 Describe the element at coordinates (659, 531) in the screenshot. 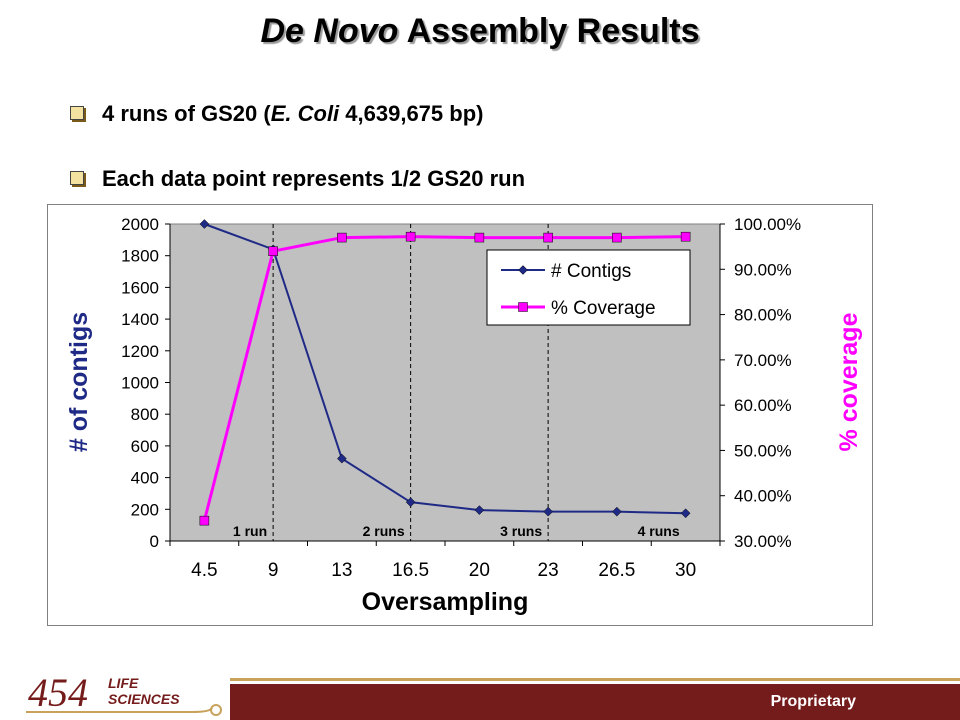

I see `run-label: 4 runs` at that location.